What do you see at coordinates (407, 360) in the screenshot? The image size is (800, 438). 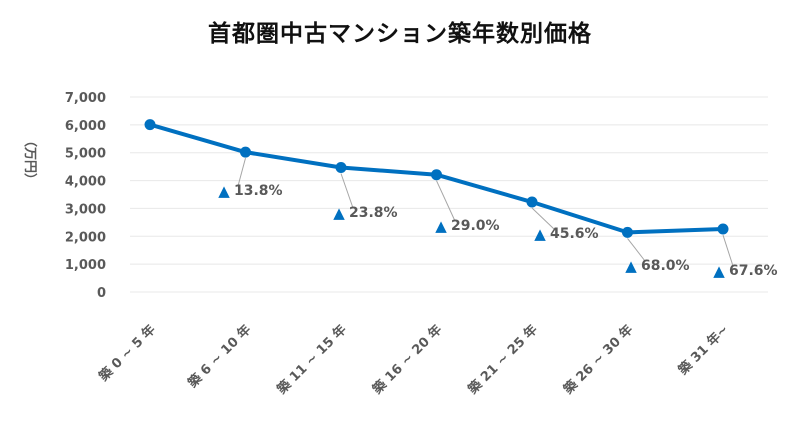 I see `x-tick-label: 築 16 ~ 20 年` at bounding box center [407, 360].